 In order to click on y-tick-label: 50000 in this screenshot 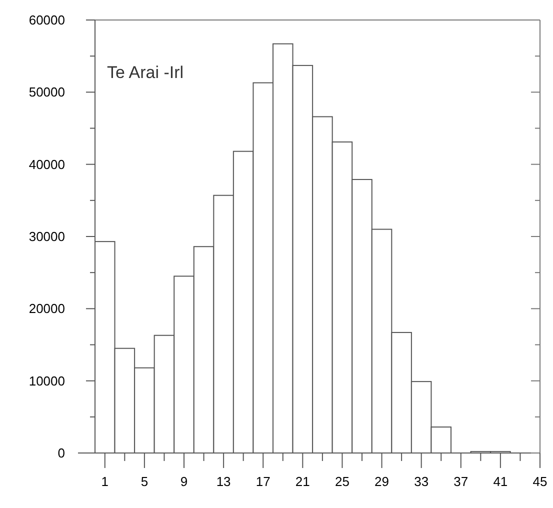, I will do `click(46, 92)`.